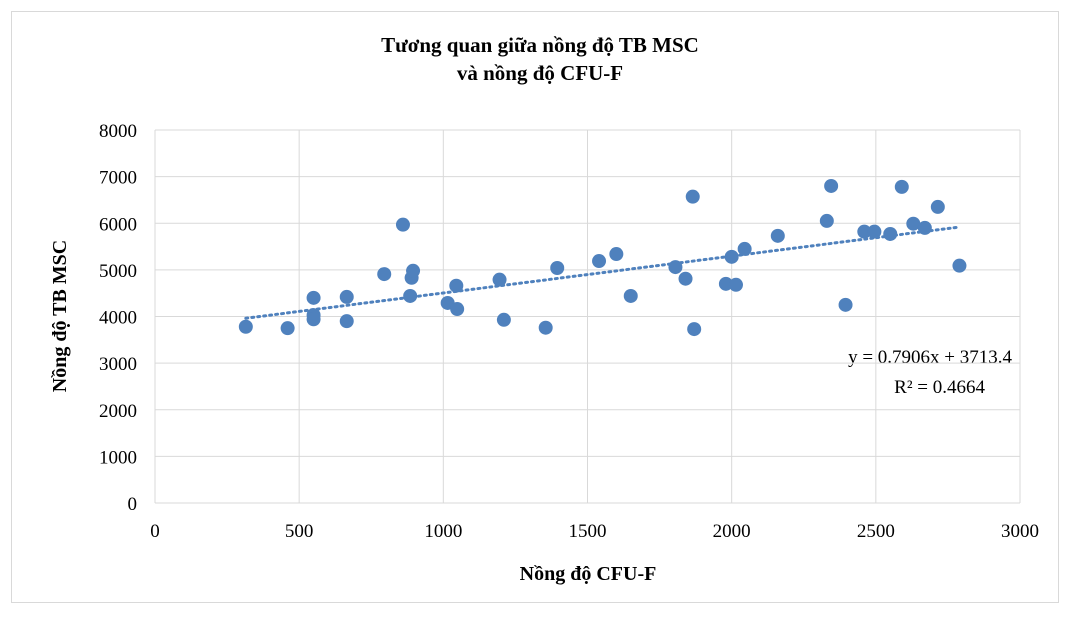 Image resolution: width=1070 pixels, height=619 pixels. What do you see at coordinates (588, 531) in the screenshot?
I see `x-tick-label: 1500` at bounding box center [588, 531].